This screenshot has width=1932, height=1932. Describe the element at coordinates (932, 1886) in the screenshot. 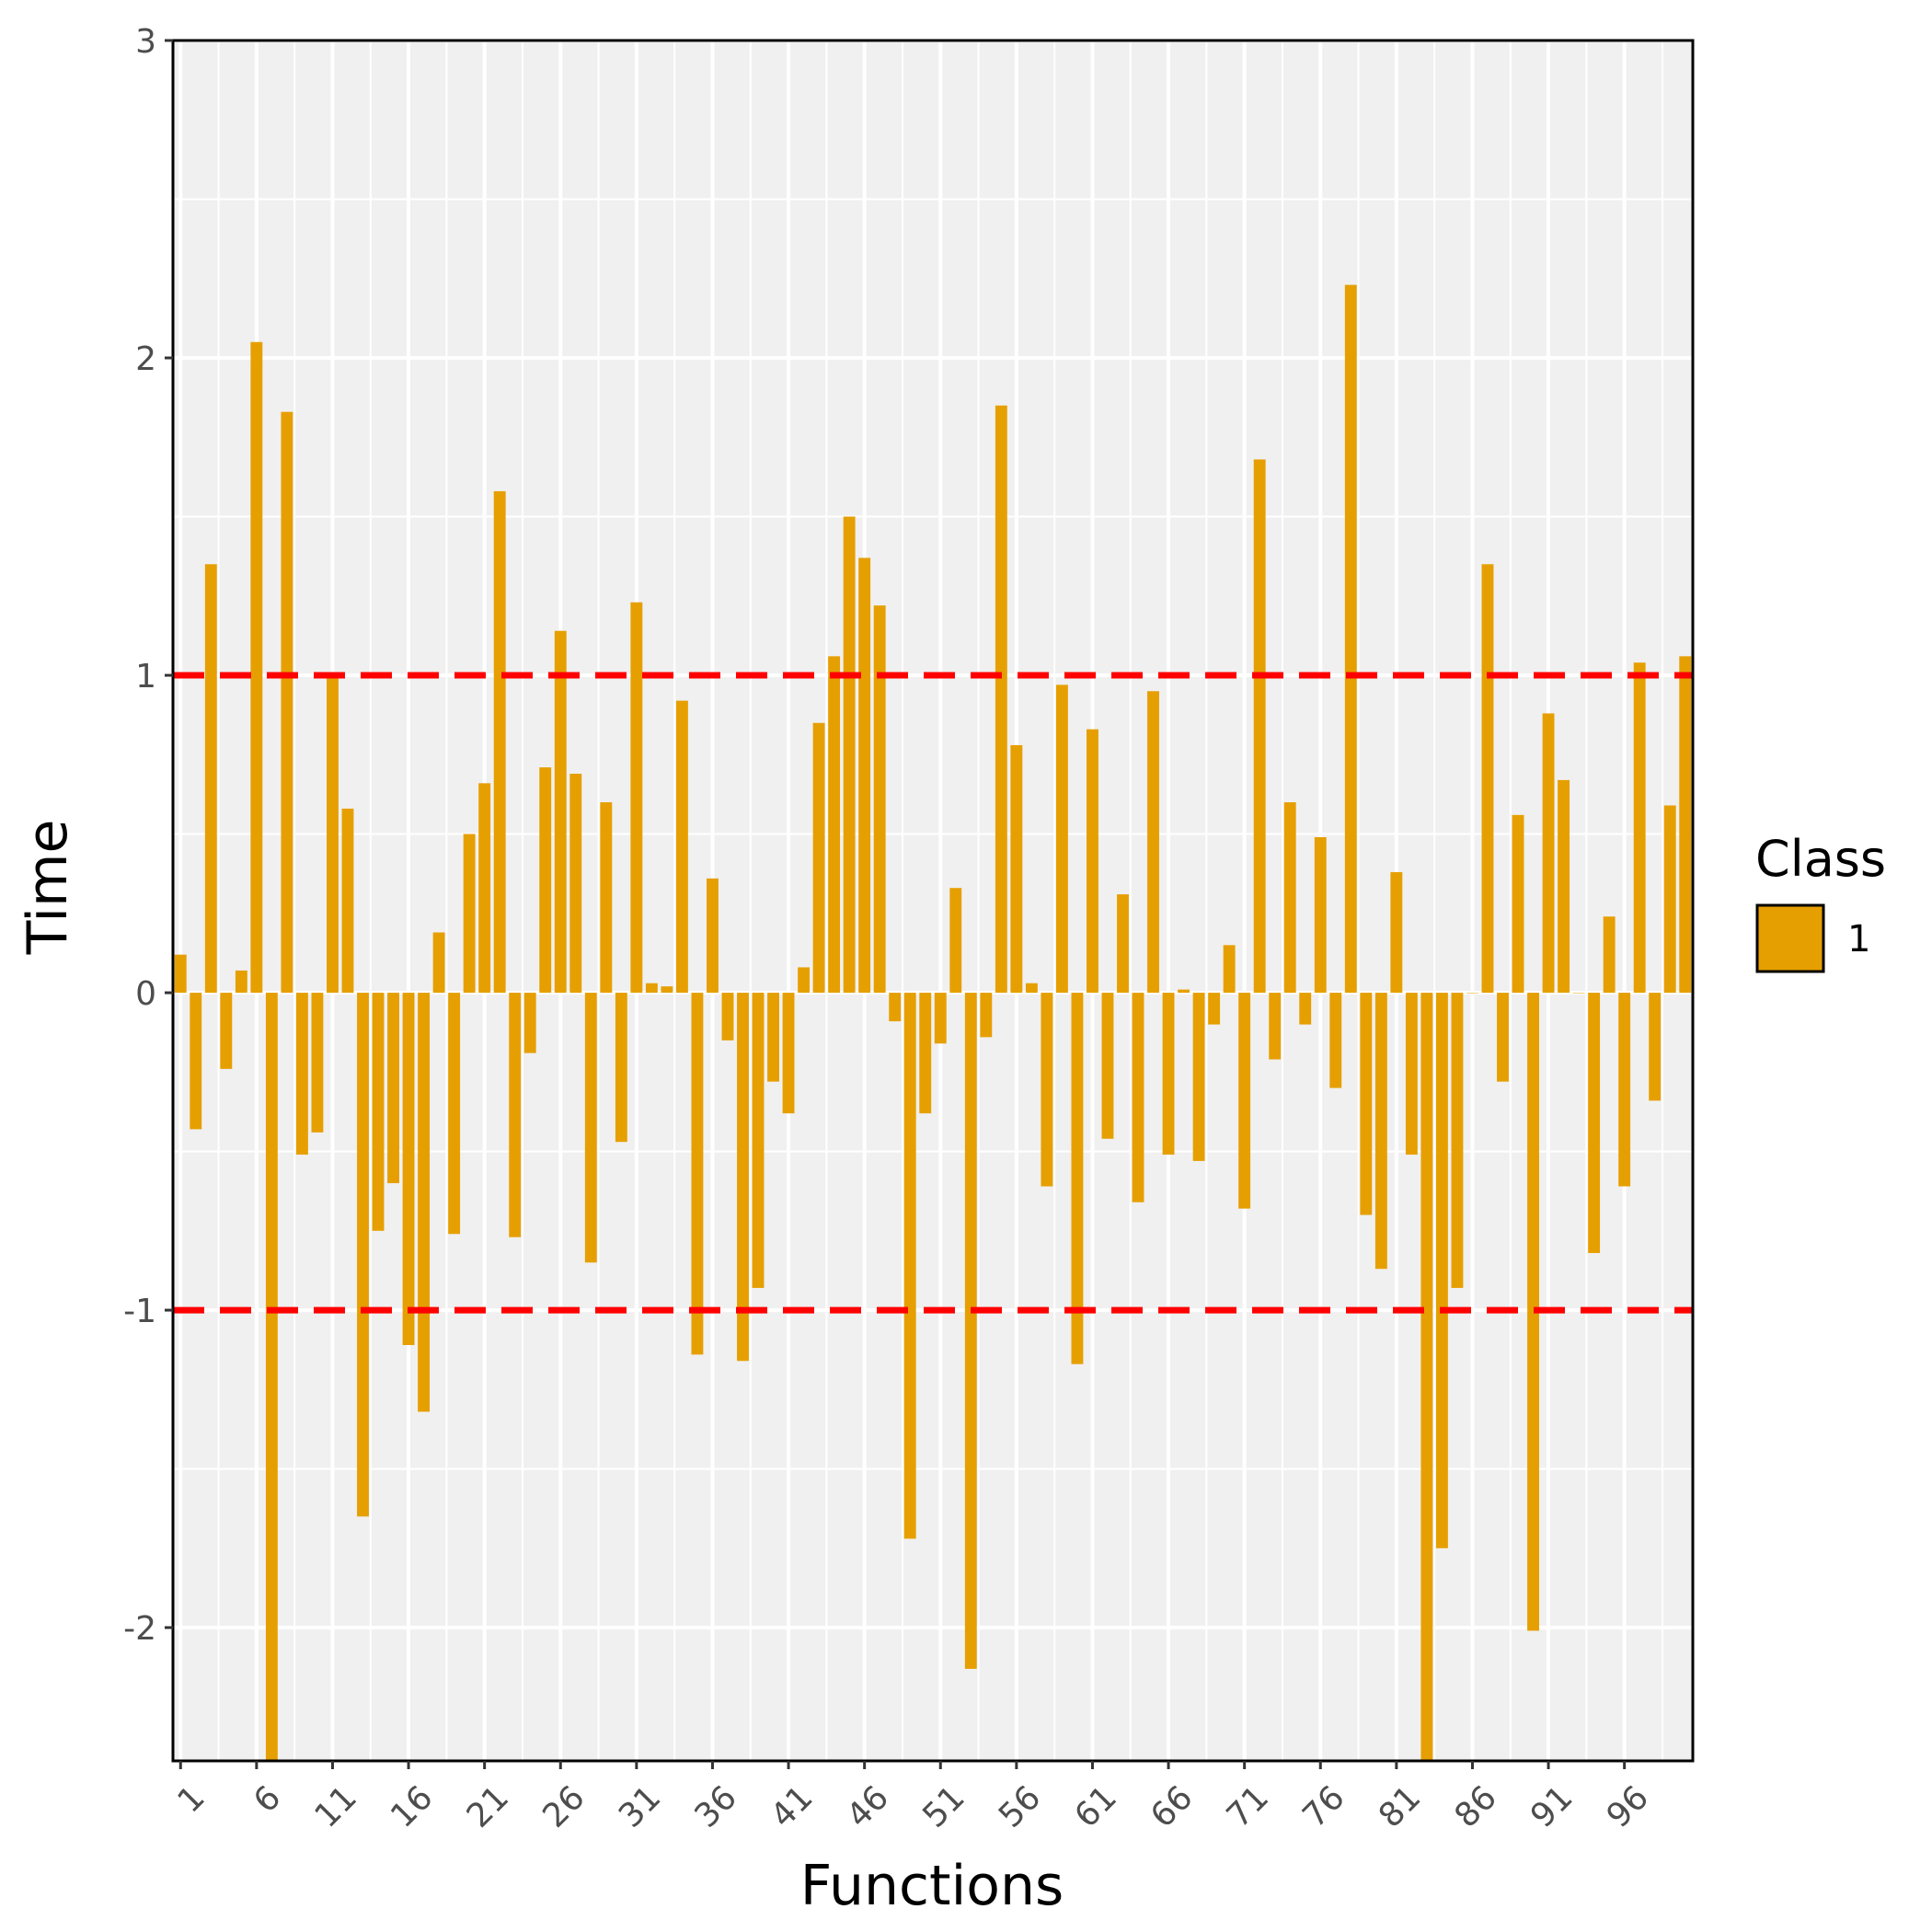

I see `x-axis-title: Functions` at that location.